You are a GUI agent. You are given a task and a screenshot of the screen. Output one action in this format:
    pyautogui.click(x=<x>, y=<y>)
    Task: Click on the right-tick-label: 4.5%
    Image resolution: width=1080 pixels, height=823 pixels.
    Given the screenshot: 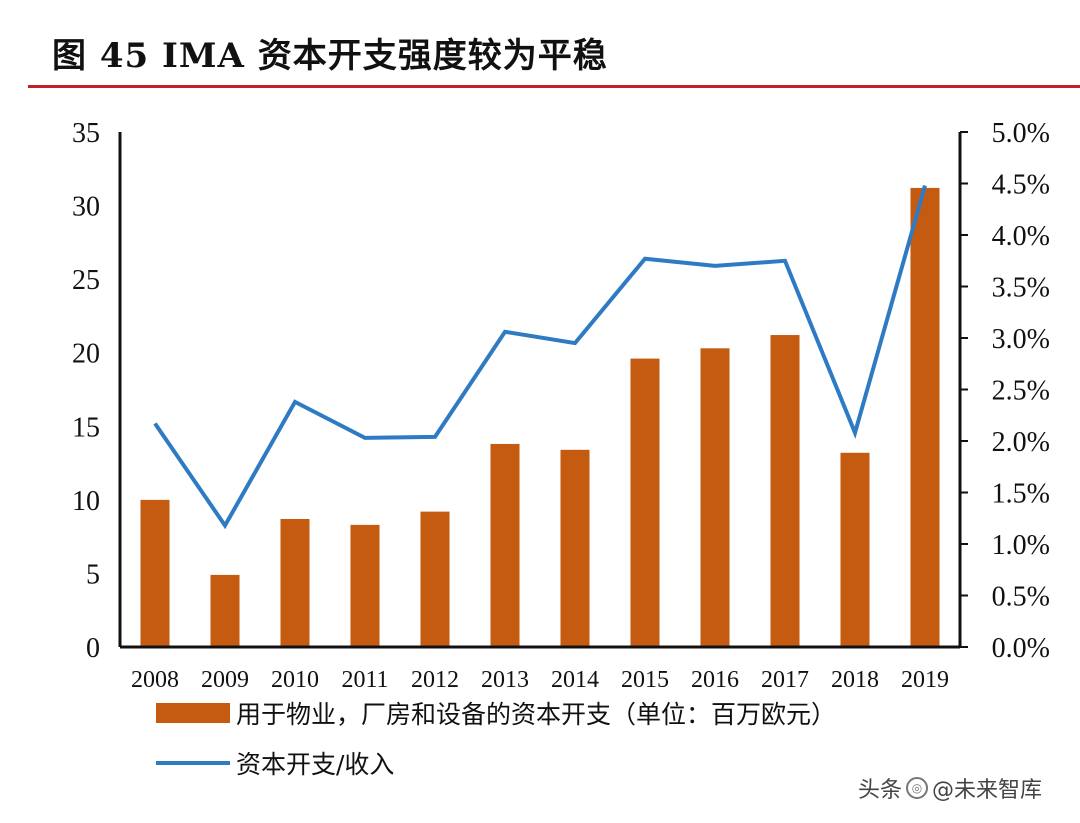 What is the action you would take?
    pyautogui.click(x=1021, y=185)
    